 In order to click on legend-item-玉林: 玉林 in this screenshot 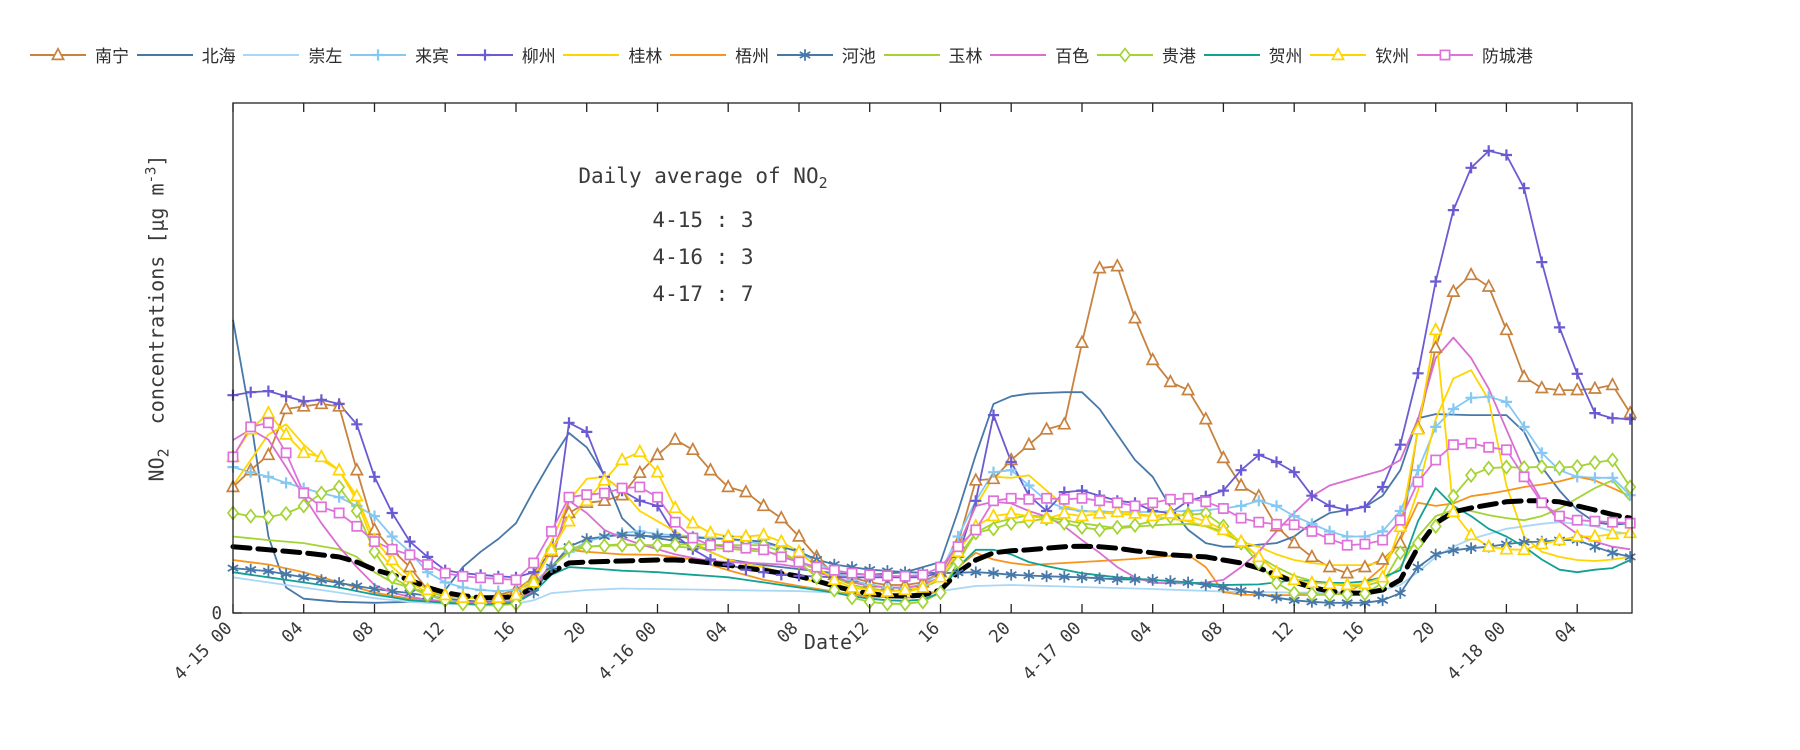, I will do `click(932, 54)`.